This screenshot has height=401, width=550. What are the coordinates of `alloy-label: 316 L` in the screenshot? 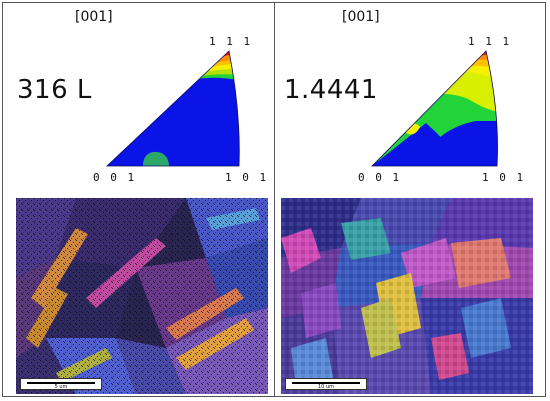 It's located at (54, 90).